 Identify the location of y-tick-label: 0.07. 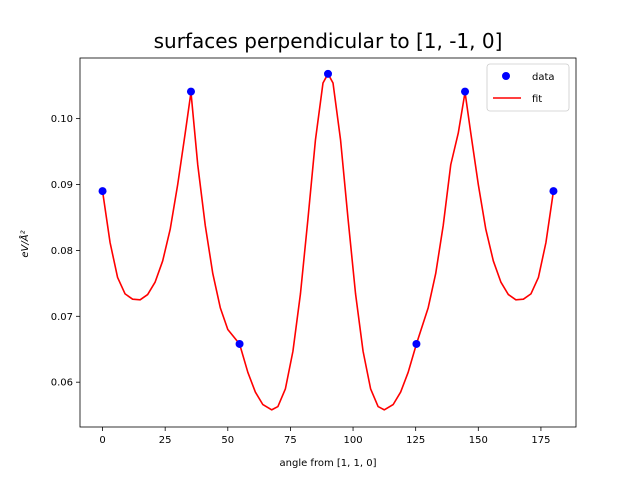
(62, 317).